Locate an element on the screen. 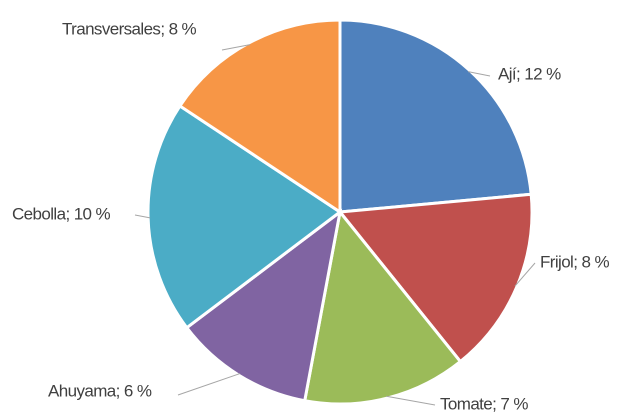 The image size is (630, 418). data-label: Ají; 12 % is located at coordinates (529, 73).